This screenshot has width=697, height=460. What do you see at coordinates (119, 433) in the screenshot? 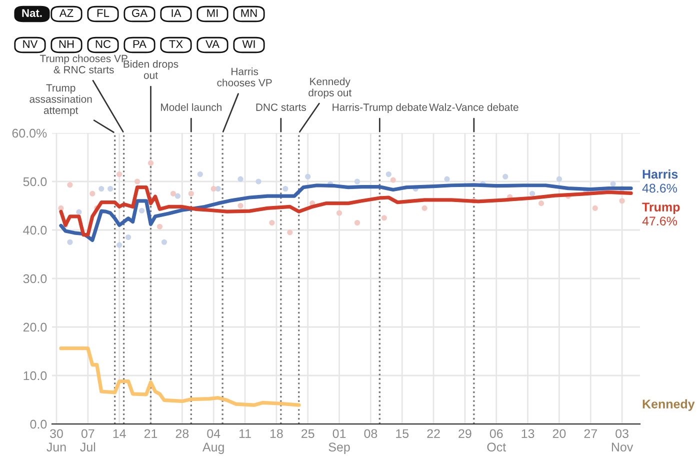
I see `x-tick-label: 14` at bounding box center [119, 433].